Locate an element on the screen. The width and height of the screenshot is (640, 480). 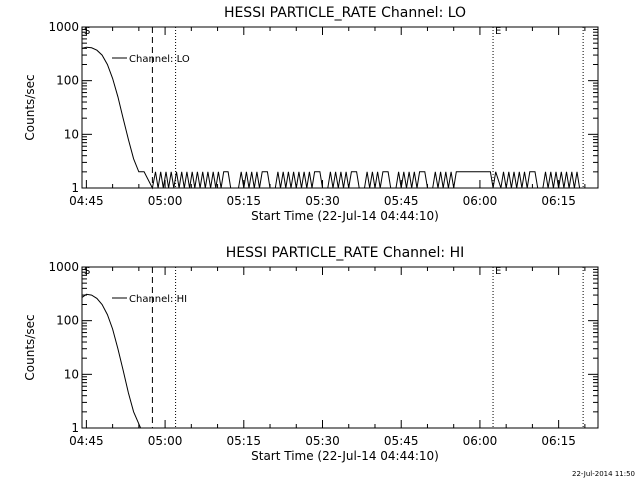
chart-title: HESSI PARTICLE_RATE Channel: LO is located at coordinates (345, 13).